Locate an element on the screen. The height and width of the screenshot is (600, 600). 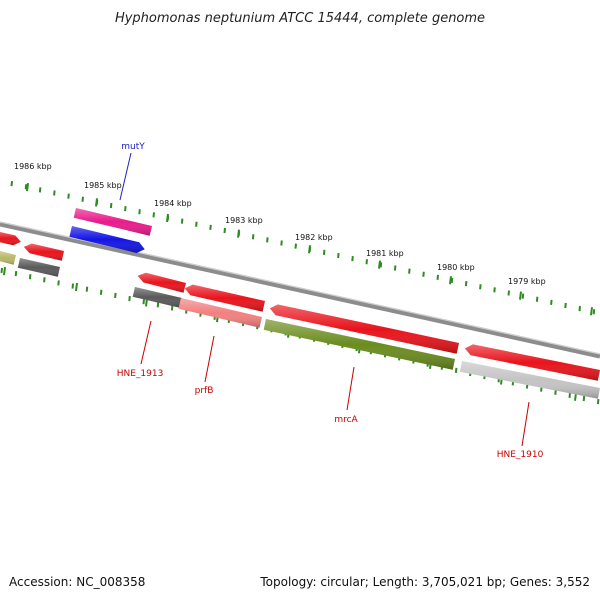
gene-red-a-shade is located at coordinates (161, 282).